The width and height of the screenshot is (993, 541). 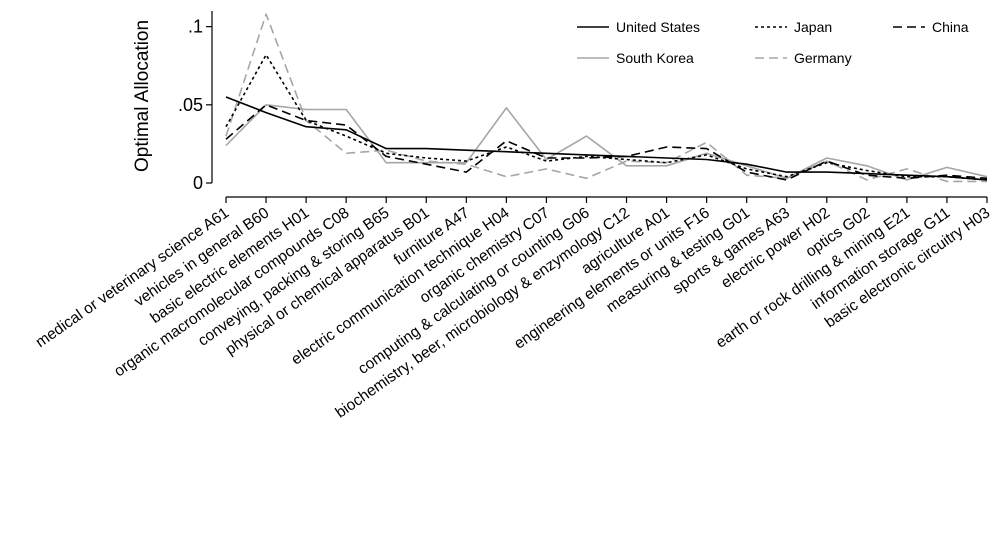 I want to click on legend-label: Japan, so click(x=813, y=27).